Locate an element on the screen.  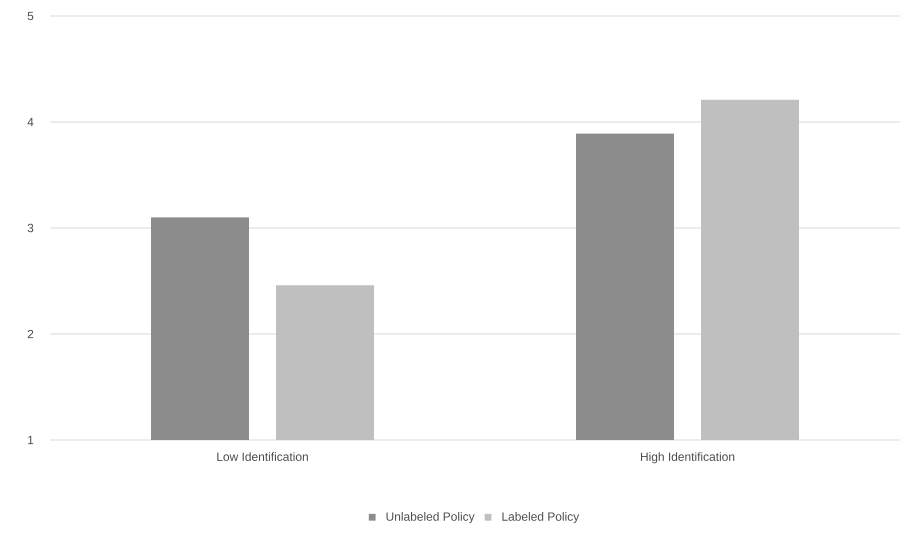
y-tick-label: 4 is located at coordinates (30, 122).